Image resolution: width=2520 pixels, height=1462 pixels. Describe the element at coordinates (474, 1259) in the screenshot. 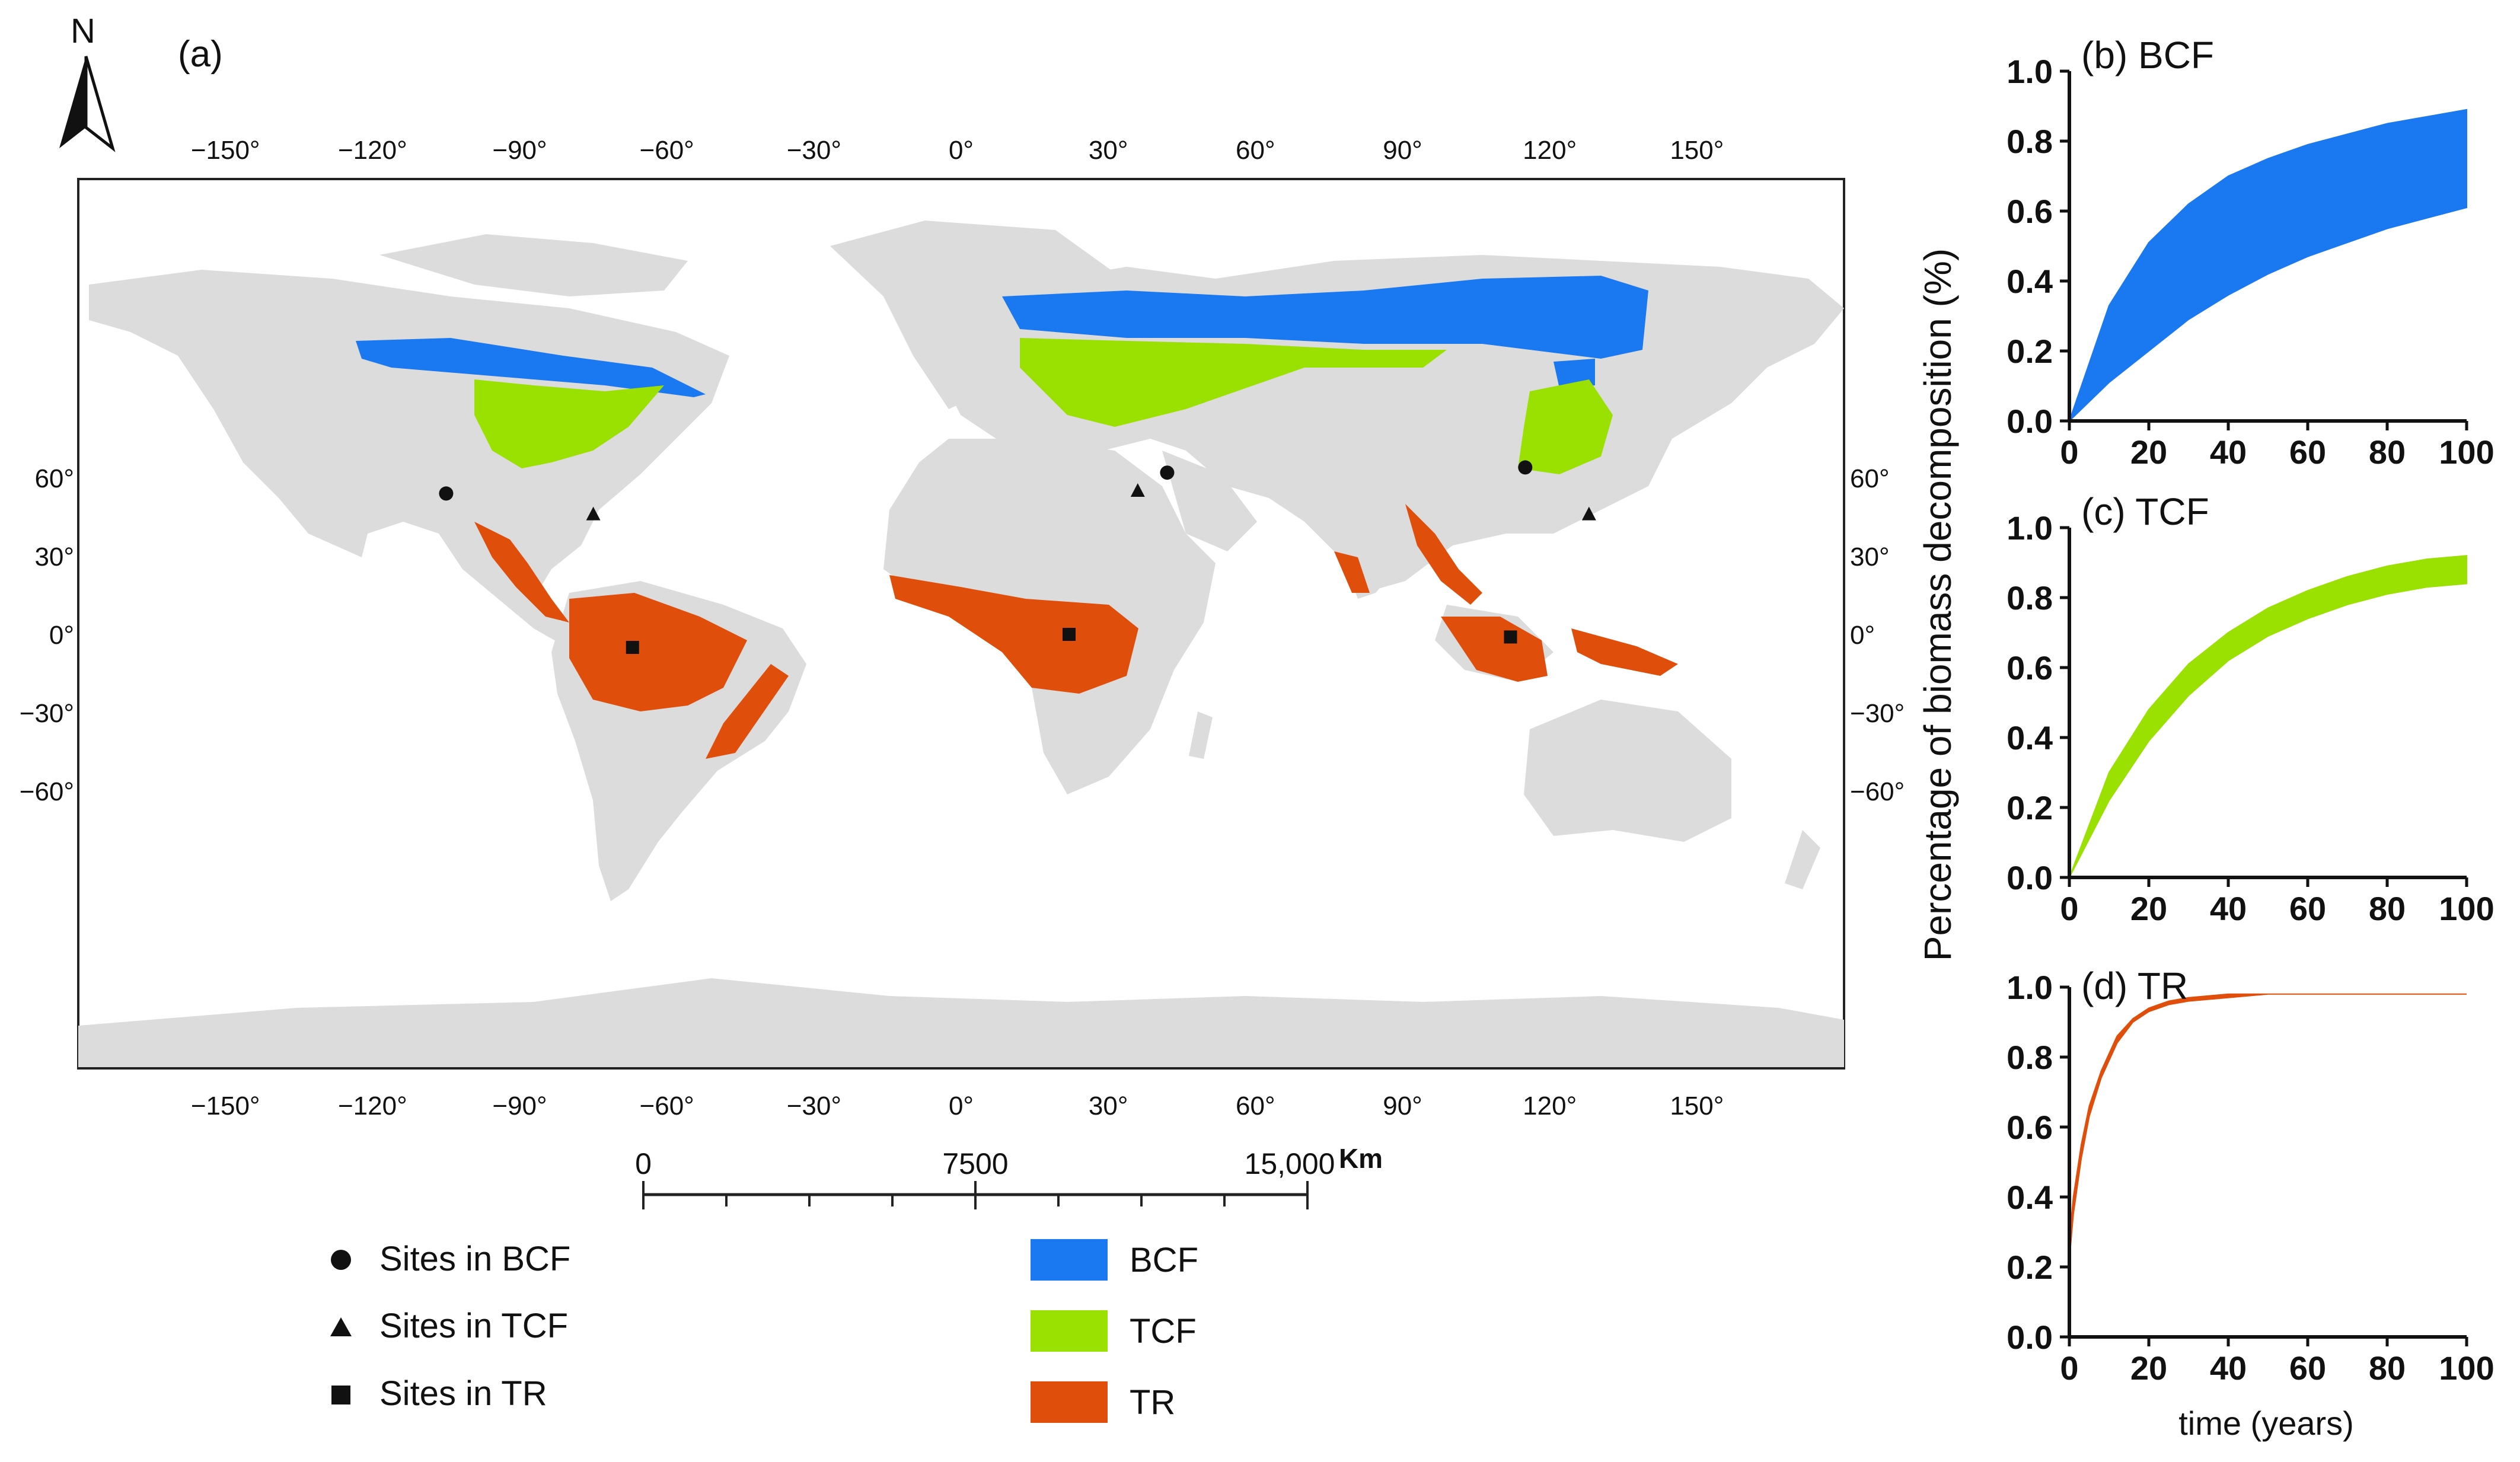

I see `legend-site-bcf: Sites in BCF` at that location.